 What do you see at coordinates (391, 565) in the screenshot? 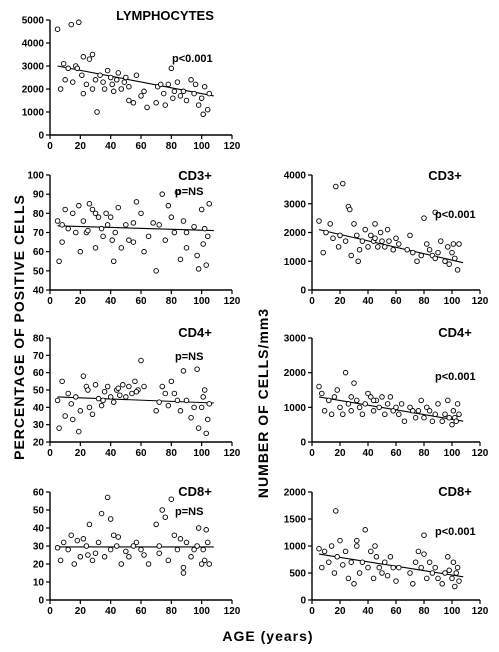
I see `trend-line` at bounding box center [391, 565].